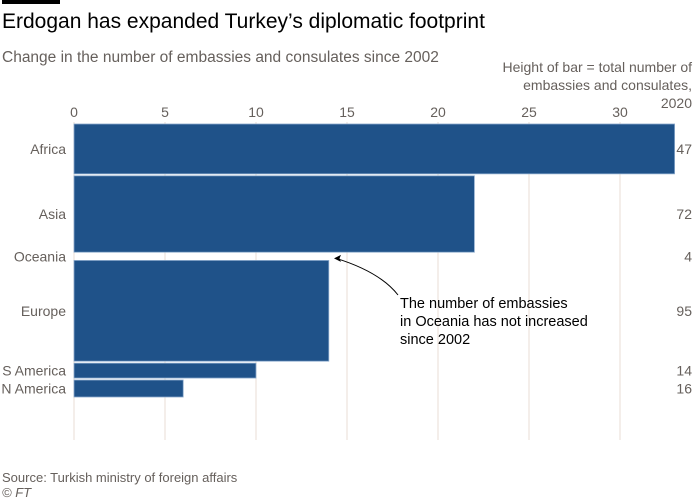 This screenshot has height=500, width=700. What do you see at coordinates (484, 304) in the screenshot?
I see `annotation-text: The number of embassies` at bounding box center [484, 304].